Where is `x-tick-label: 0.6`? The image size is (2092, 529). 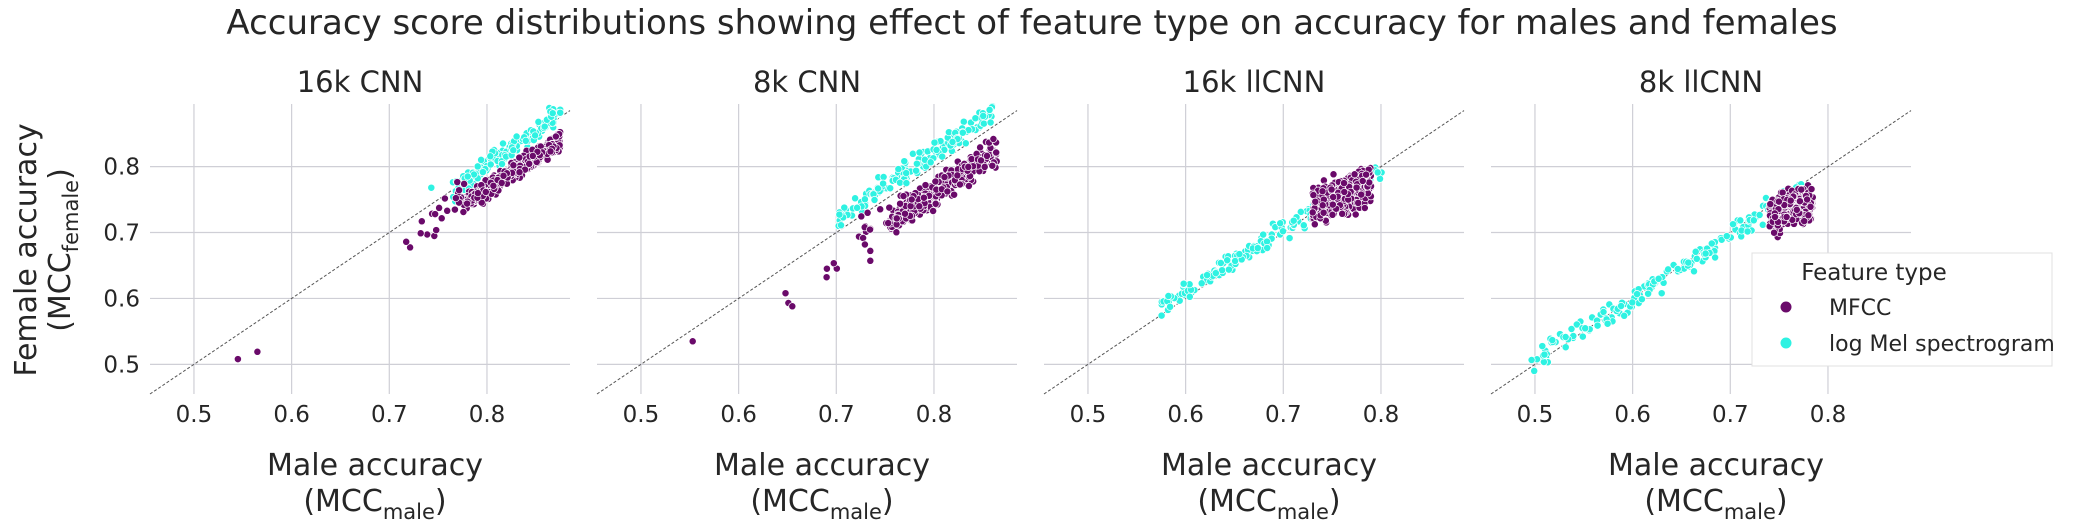
x-tick-label: 0.6 is located at coordinates (291, 415).